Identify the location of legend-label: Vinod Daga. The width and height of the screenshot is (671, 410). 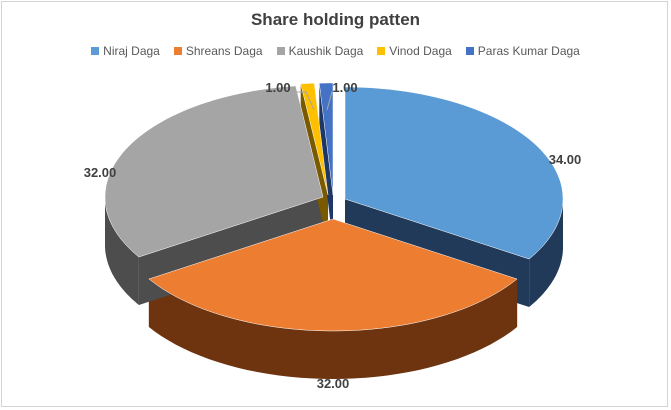
(420, 51).